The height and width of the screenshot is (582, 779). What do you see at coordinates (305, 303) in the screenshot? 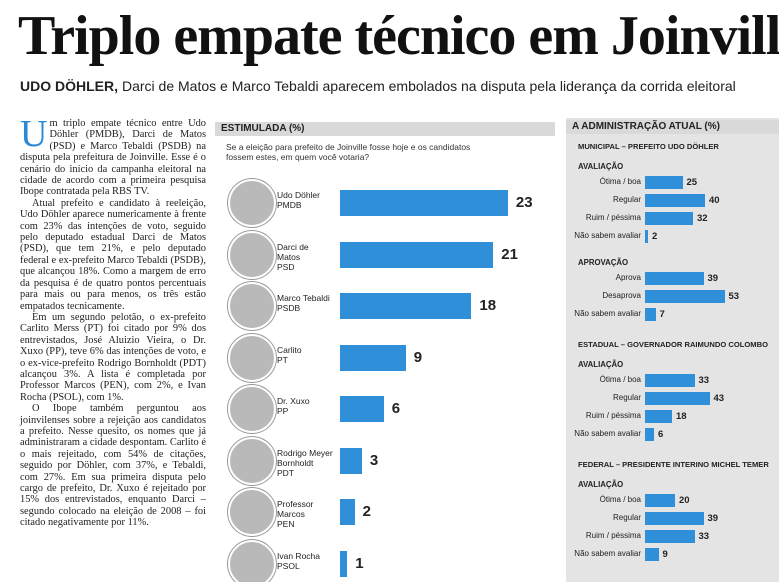
I see `candidate-label: Marco Tebaldi PSDB` at bounding box center [305, 303].